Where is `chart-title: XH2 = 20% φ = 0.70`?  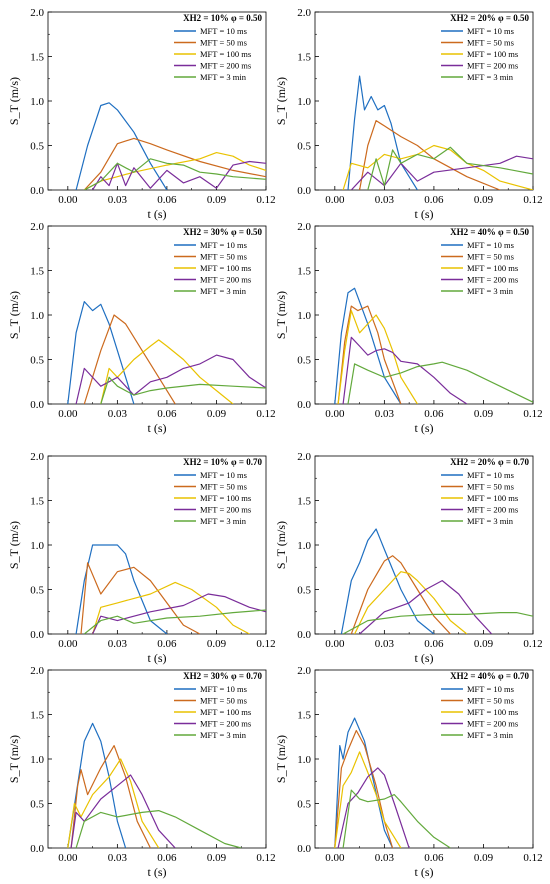
chart-title: XH2 = 20% φ = 0.70 is located at coordinates (489, 462).